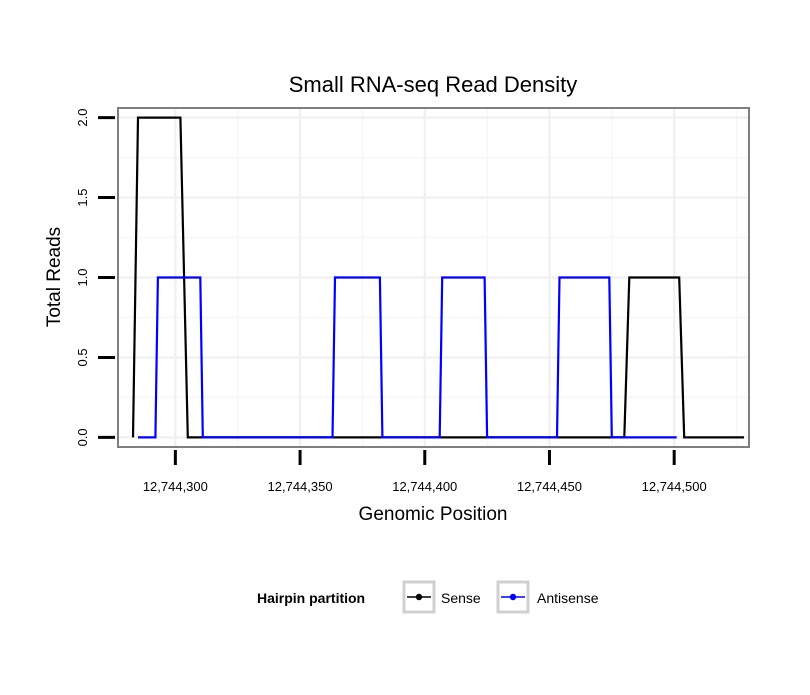 The image size is (810, 695). What do you see at coordinates (95, 277) in the screenshot?
I see `y-axis: 0.0 0.5 1.0 1.5 2.0` at bounding box center [95, 277].